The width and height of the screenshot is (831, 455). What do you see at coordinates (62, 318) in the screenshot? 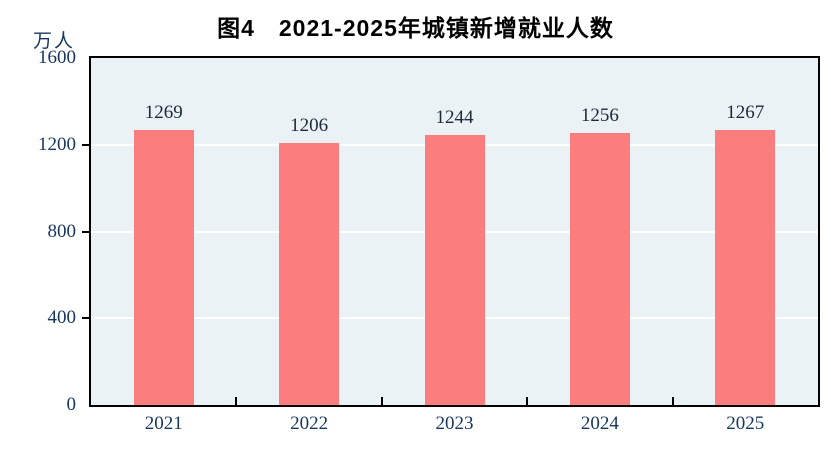
I see `y-axis-tick-label-400: 400` at bounding box center [62, 318].